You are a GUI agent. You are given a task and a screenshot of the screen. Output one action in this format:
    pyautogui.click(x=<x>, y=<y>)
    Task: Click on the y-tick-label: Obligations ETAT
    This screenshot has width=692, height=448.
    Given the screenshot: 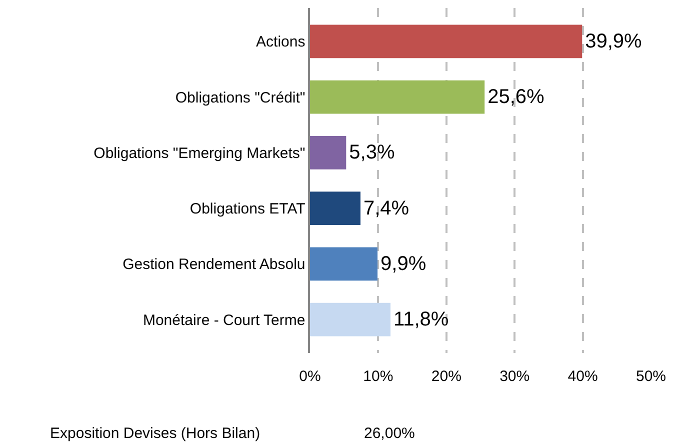 What is the action you would take?
    pyautogui.click(x=248, y=209)
    